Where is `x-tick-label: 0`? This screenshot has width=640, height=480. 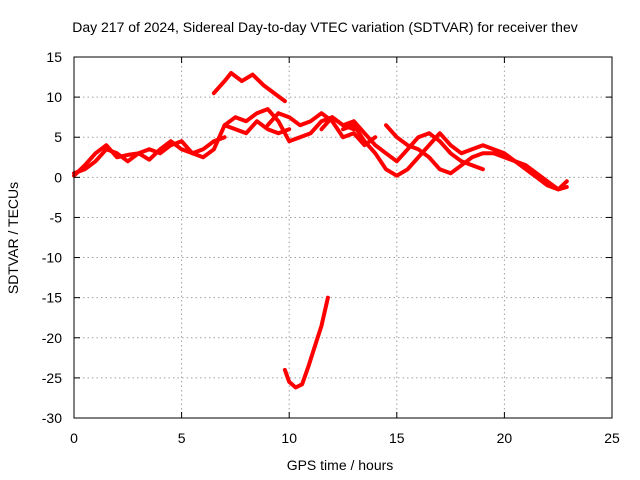 x-tick-label: 0 is located at coordinates (74, 438).